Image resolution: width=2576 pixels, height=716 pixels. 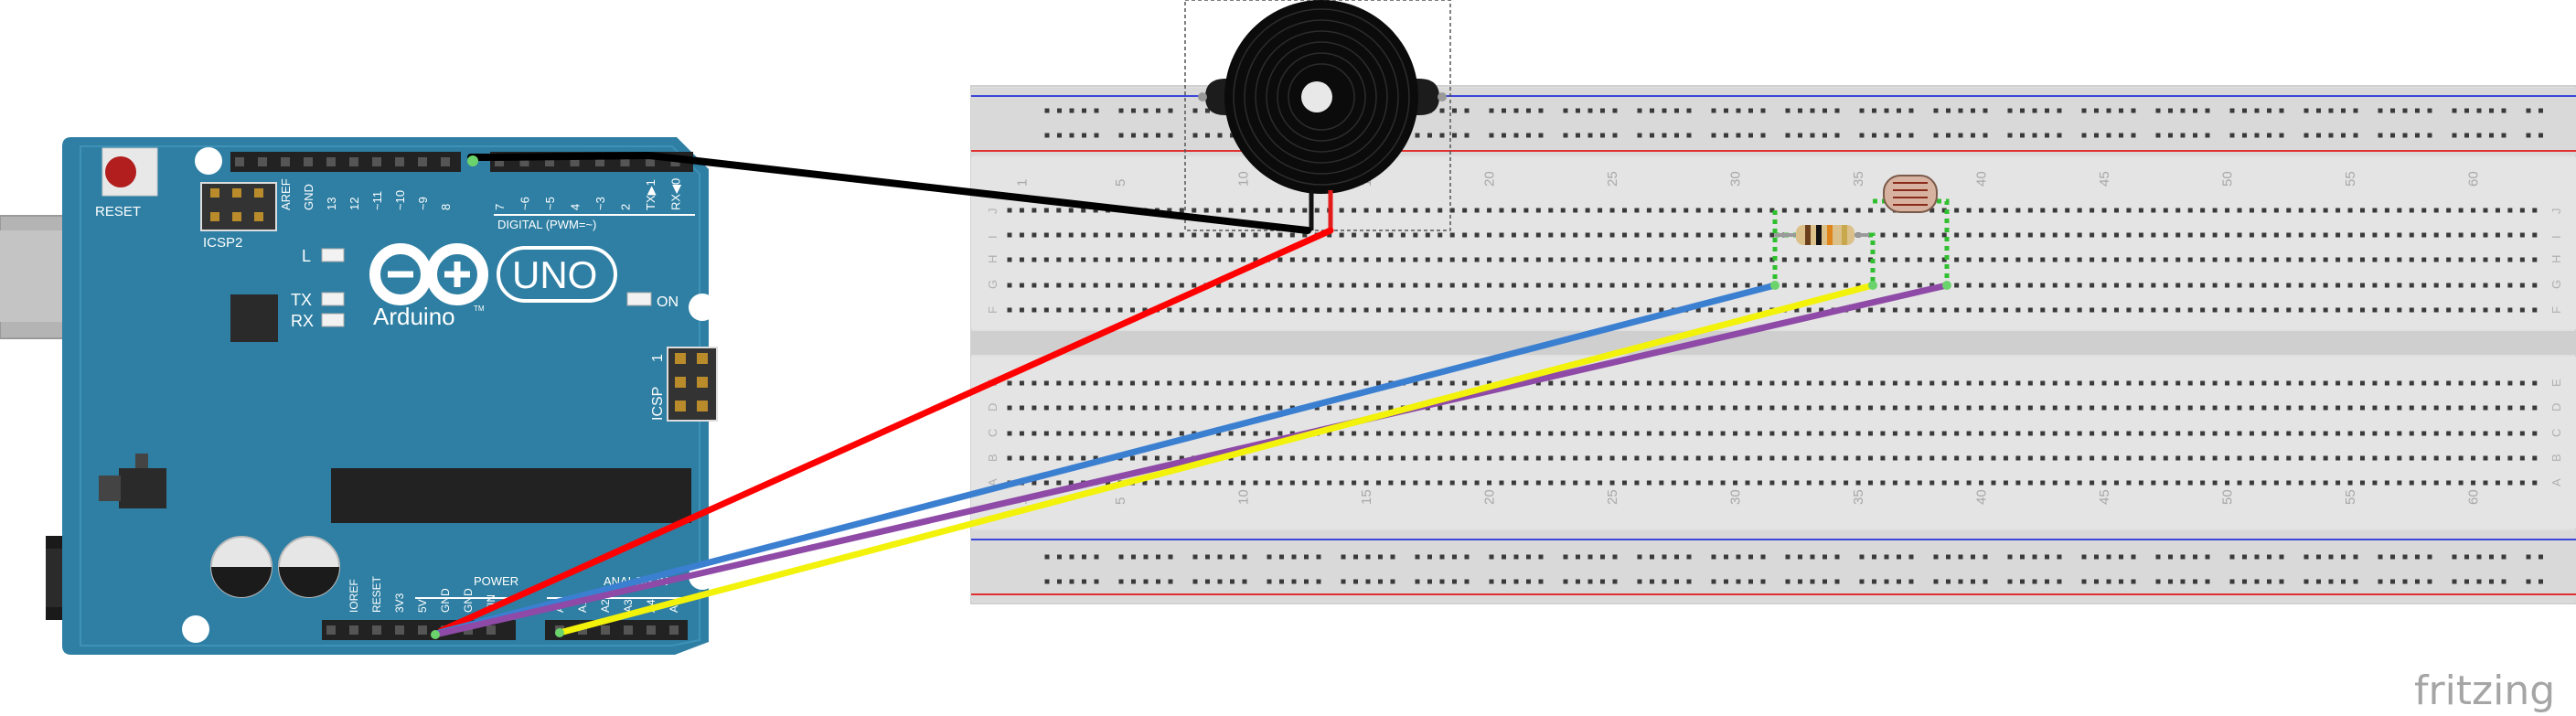 What do you see at coordinates (600, 203) in the screenshot?
I see `digital-pin-label: ~3` at bounding box center [600, 203].